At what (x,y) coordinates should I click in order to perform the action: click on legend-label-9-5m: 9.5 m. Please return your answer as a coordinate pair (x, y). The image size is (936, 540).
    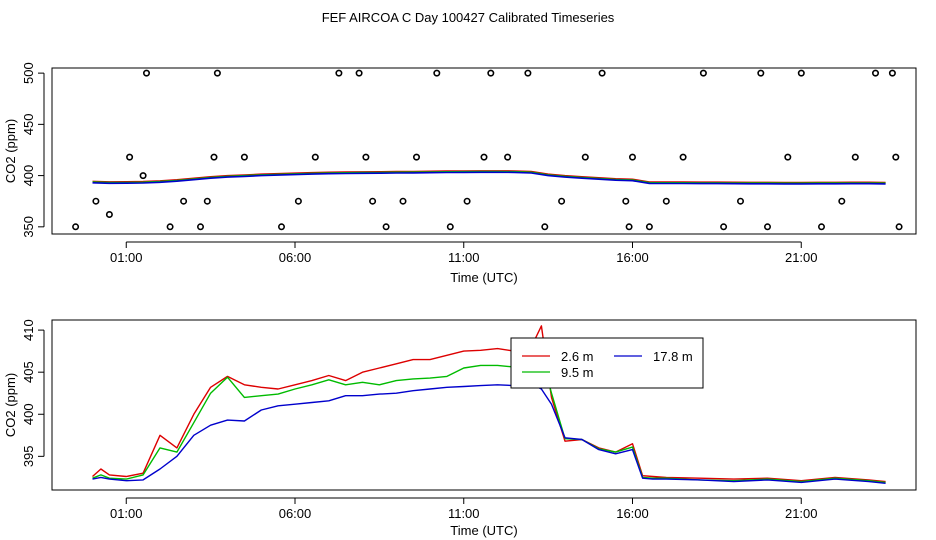
    Looking at the image, I should click on (577, 372).